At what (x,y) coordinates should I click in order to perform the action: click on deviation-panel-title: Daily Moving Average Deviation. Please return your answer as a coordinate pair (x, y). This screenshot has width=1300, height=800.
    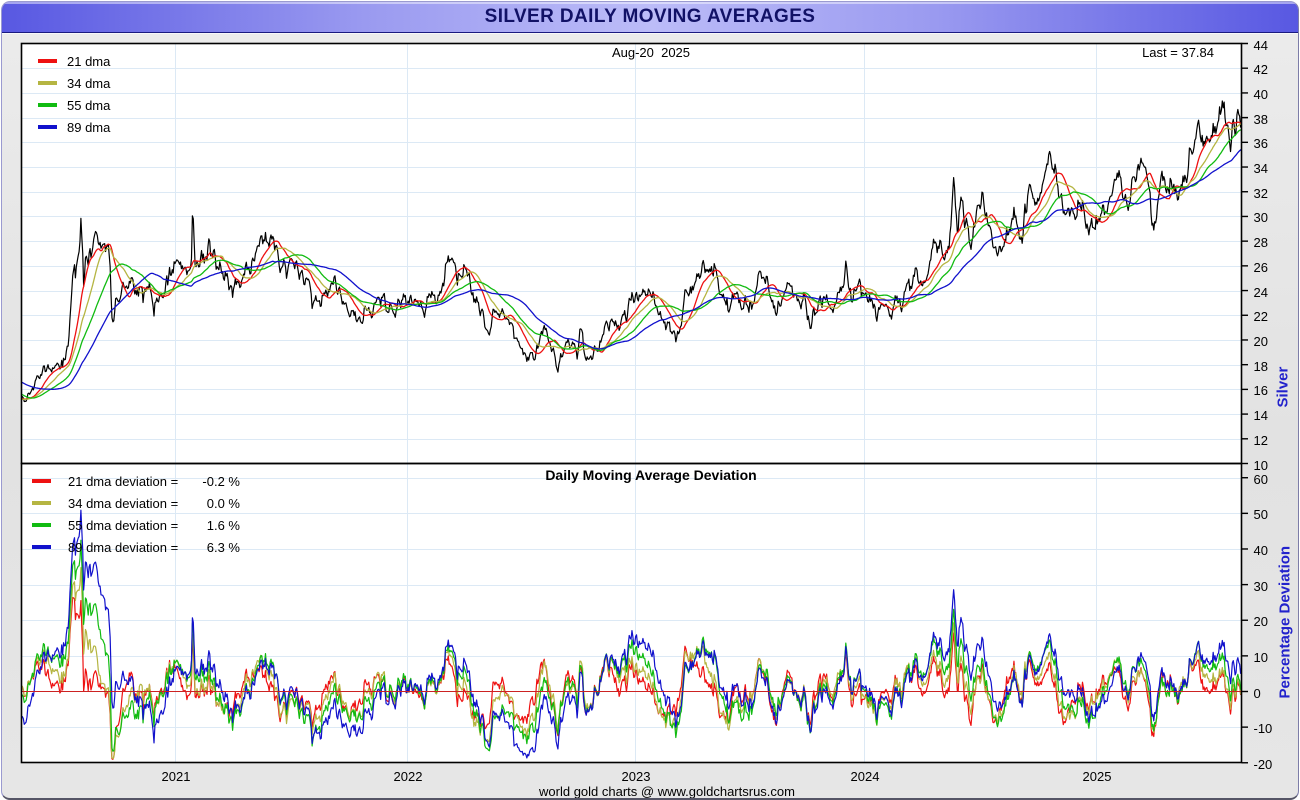
    Looking at the image, I should click on (651, 475).